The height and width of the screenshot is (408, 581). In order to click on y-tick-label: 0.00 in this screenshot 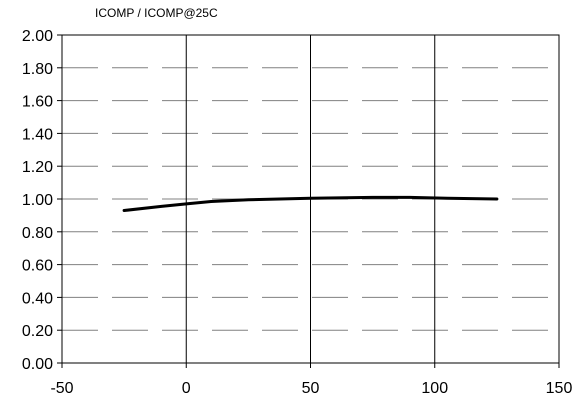, I will do `click(37, 364)`.